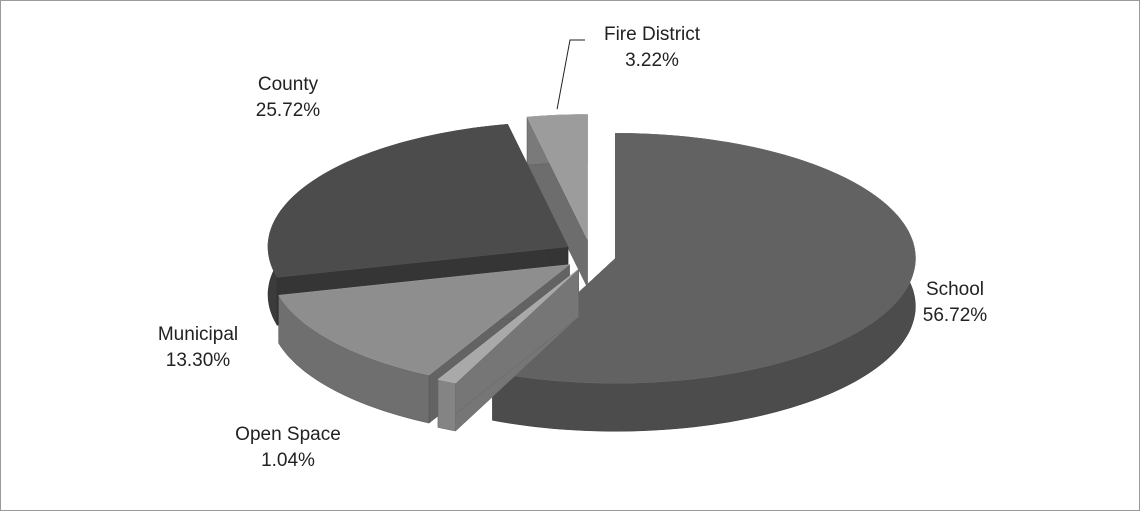 This screenshot has height=511, width=1140. I want to click on category-label: Municipal, so click(198, 334).